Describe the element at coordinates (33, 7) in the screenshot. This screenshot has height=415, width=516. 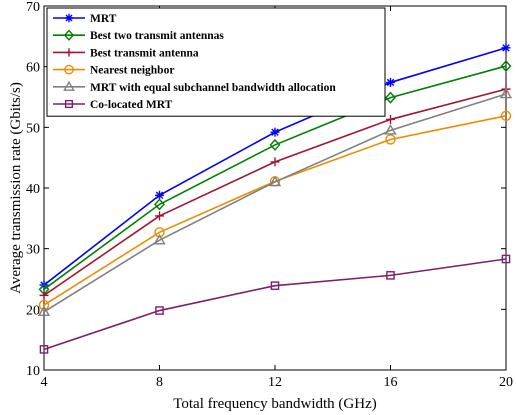
I see `y-tick-label: 70` at that location.